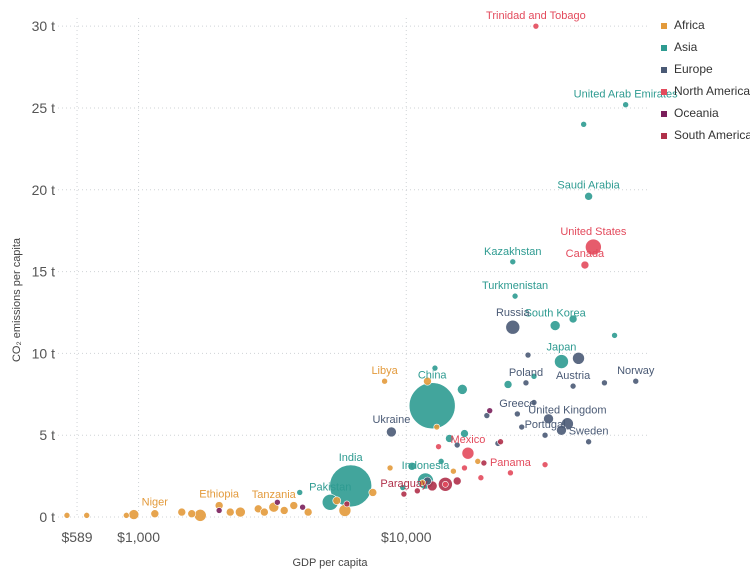 The image size is (750, 571). What do you see at coordinates (246, 537) in the screenshot?
I see `x-axis-ticks: $589 $1,000 $10,000` at bounding box center [246, 537].